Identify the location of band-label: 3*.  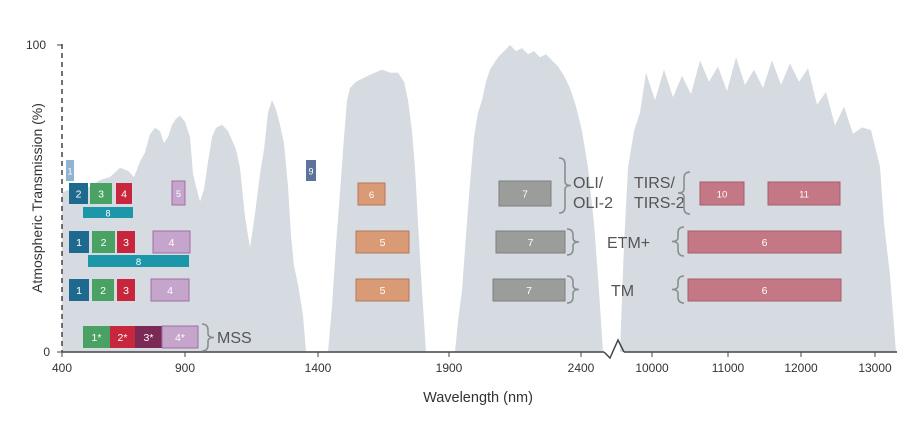
(149, 338).